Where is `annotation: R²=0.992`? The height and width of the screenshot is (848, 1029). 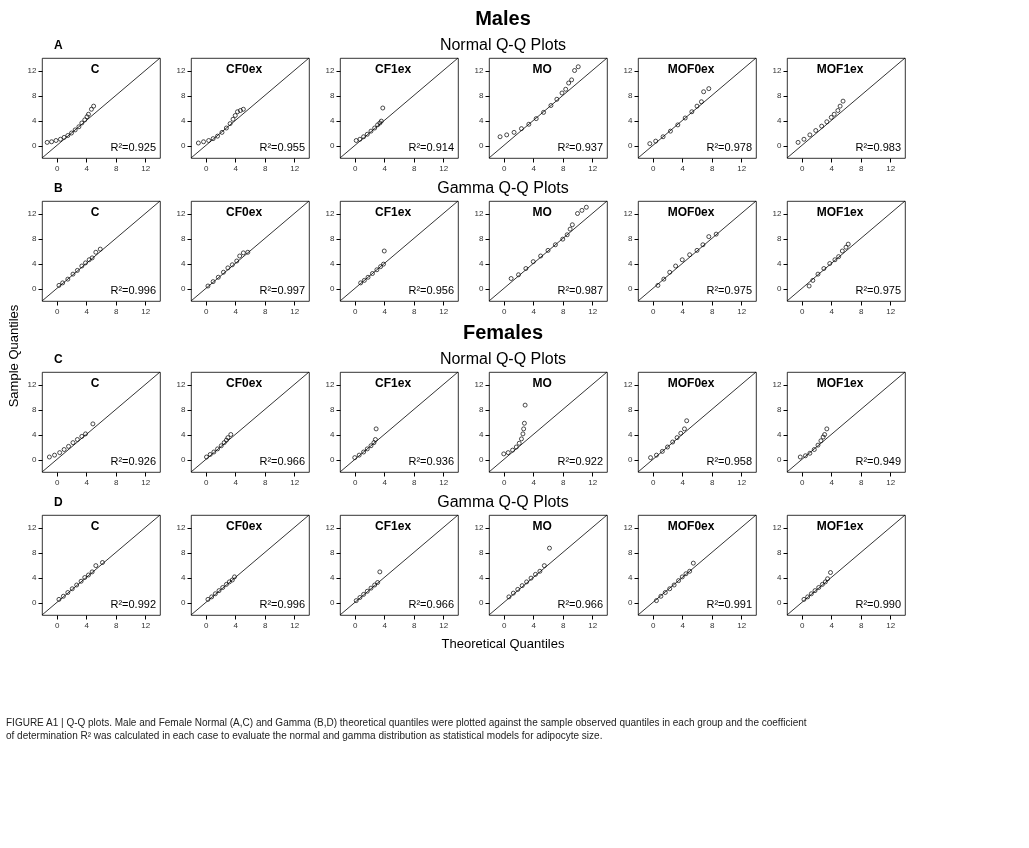
annotation: R²=0.992 is located at coordinates (133, 604).